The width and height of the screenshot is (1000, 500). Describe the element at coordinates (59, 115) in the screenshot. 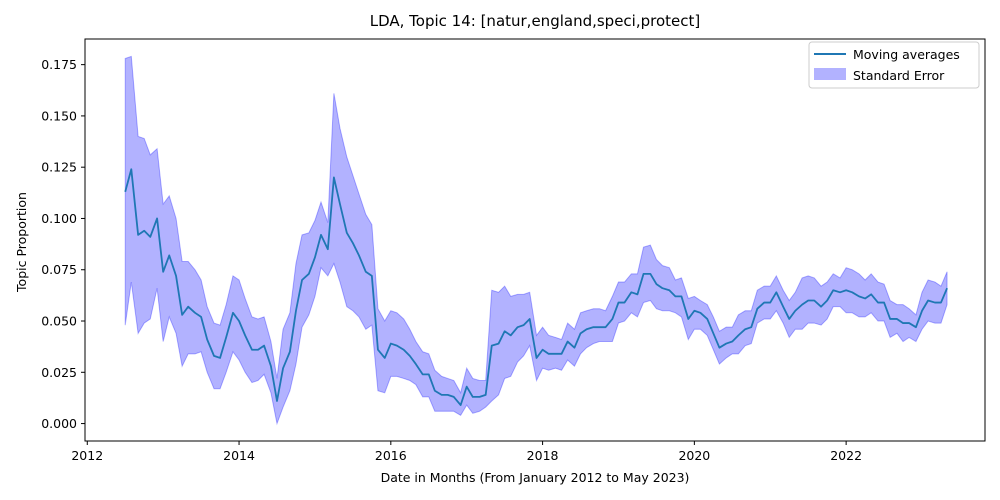

I see `y-tick-label: 0.150` at that location.